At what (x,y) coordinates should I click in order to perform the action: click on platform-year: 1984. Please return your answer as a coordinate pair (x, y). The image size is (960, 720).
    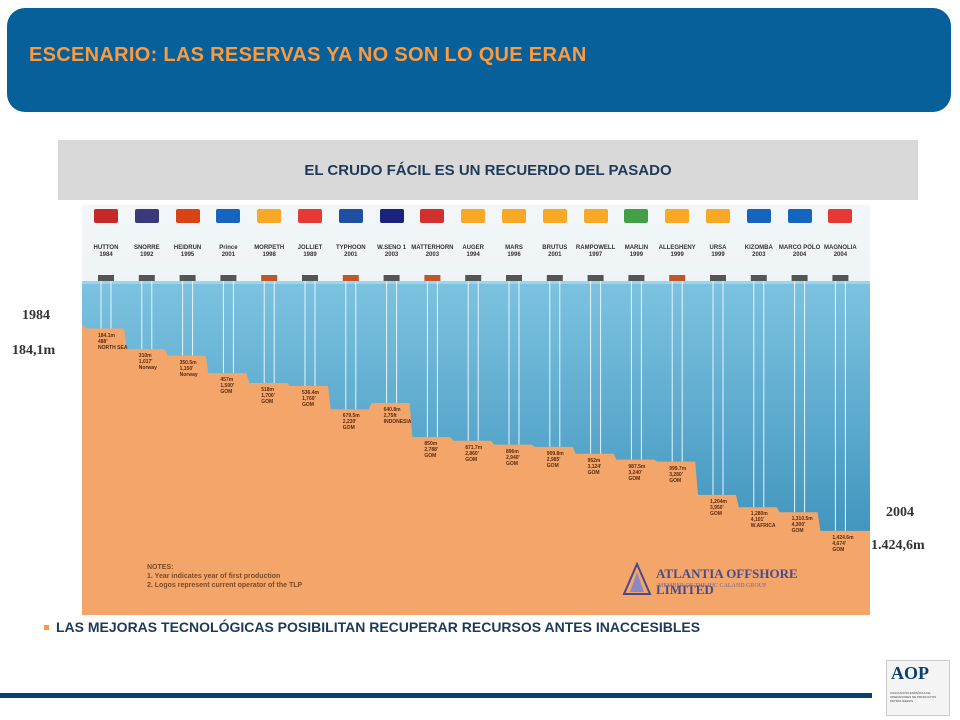
    Looking at the image, I should click on (106, 255).